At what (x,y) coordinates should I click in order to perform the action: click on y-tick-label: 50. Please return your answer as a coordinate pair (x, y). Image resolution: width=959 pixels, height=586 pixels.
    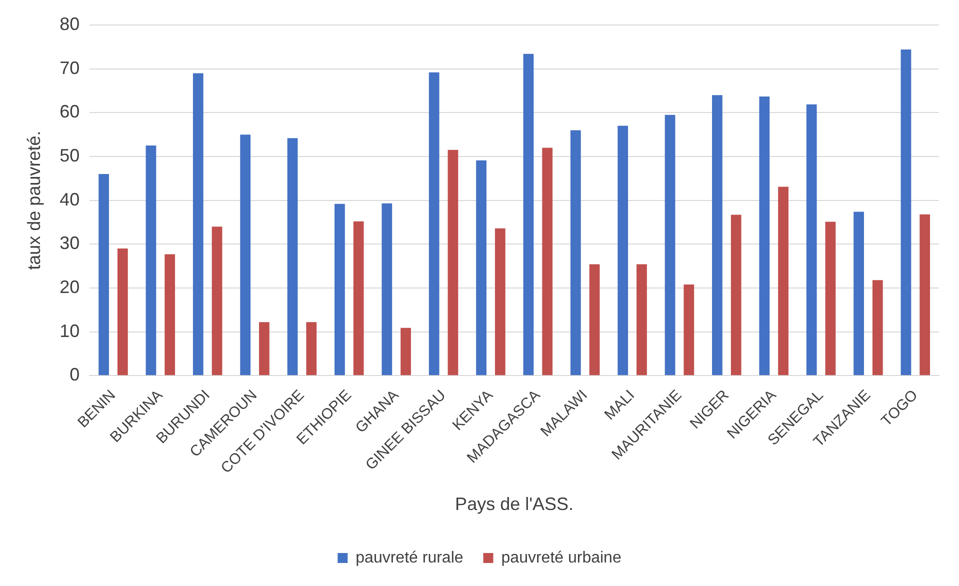
    Looking at the image, I should click on (70, 155).